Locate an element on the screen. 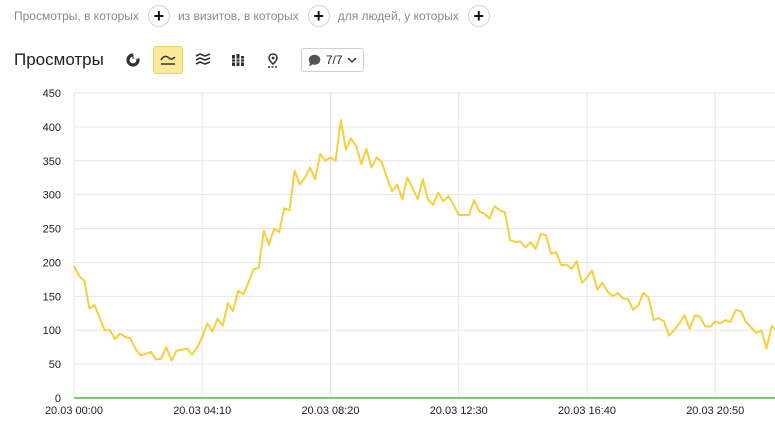 This screenshot has width=775, height=438. add-views-condition-button: + is located at coordinates (158, 16).